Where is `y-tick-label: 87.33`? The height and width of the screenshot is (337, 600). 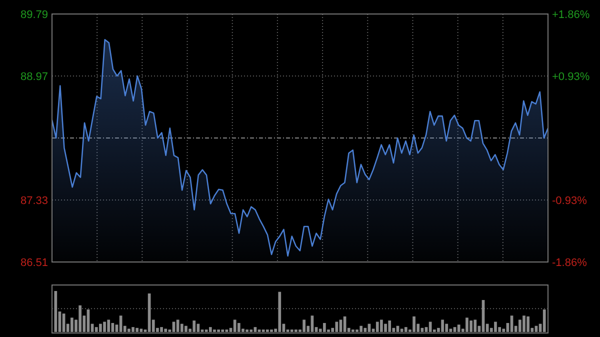
y-tick-label: 87.33 is located at coordinates (34, 200).